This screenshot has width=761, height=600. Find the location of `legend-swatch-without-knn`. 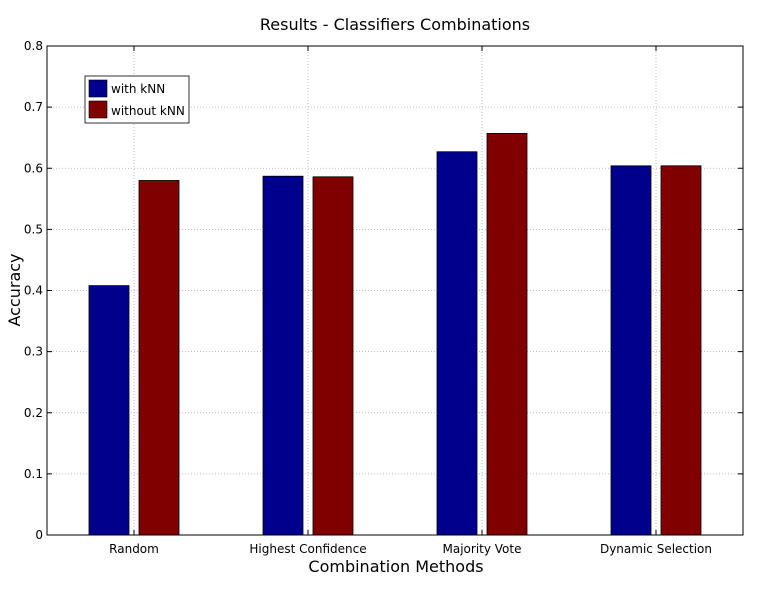

legend-swatch-without-knn is located at coordinates (98, 109).